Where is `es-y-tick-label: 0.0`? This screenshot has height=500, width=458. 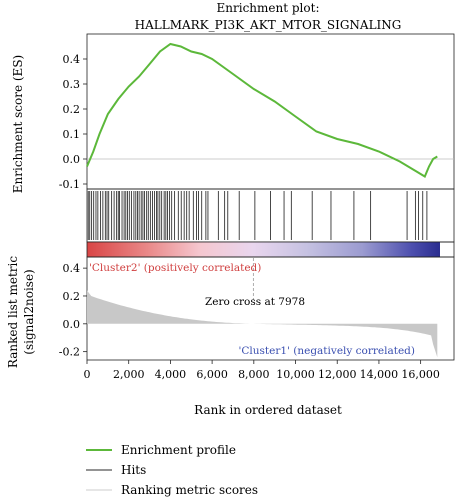 es-y-tick-label: 0.0 is located at coordinates (72, 159).